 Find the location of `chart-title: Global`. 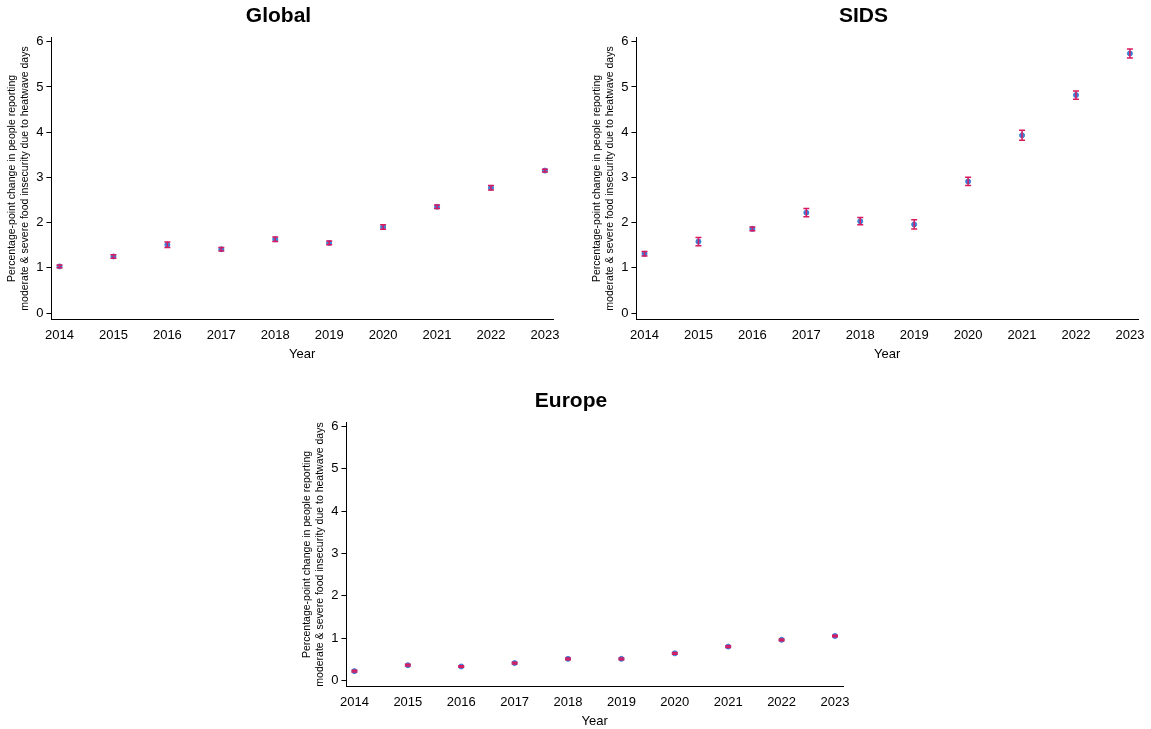

chart-title: Global is located at coordinates (278, 15).